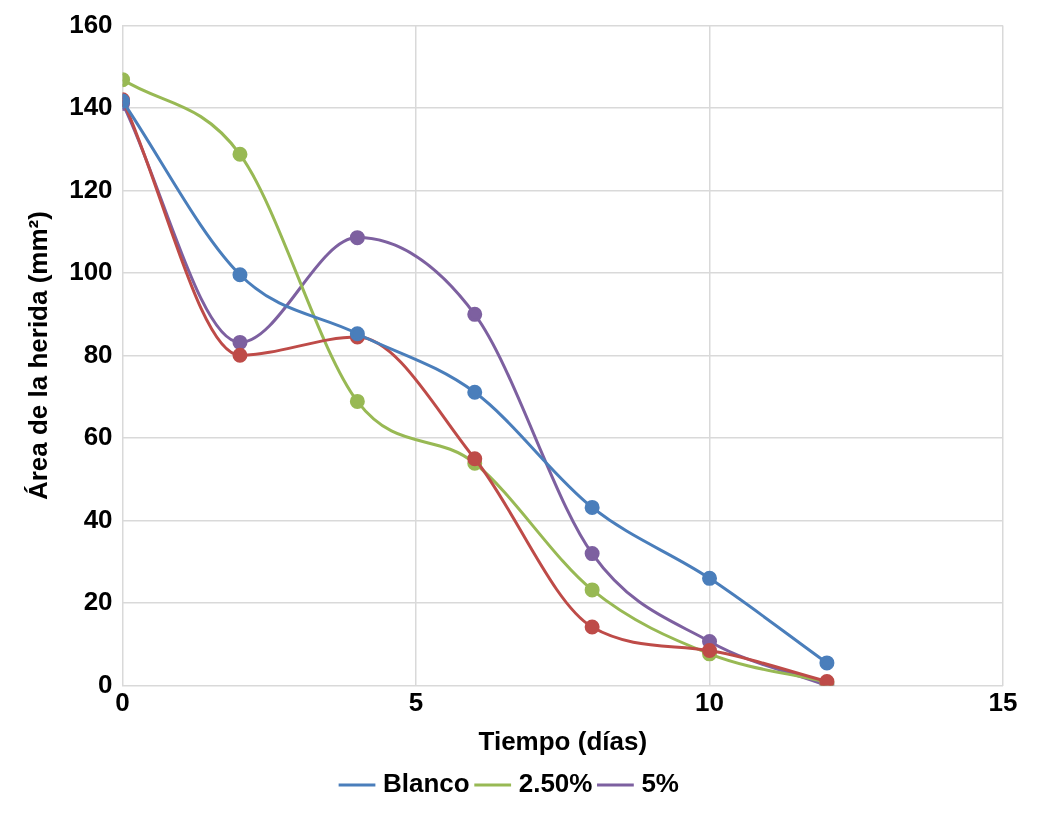  What do you see at coordinates (709, 702) in the screenshot?
I see `x-tick-label: 10` at bounding box center [709, 702].